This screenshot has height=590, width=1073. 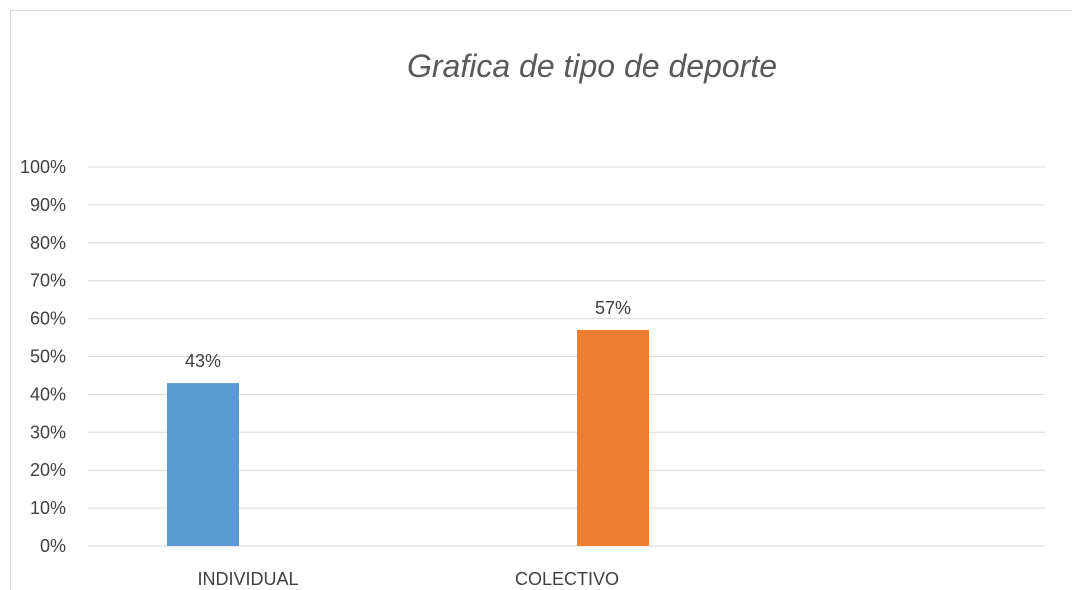 What do you see at coordinates (592, 66) in the screenshot?
I see `chart-title: Grafica de tipo de deporte` at bounding box center [592, 66].